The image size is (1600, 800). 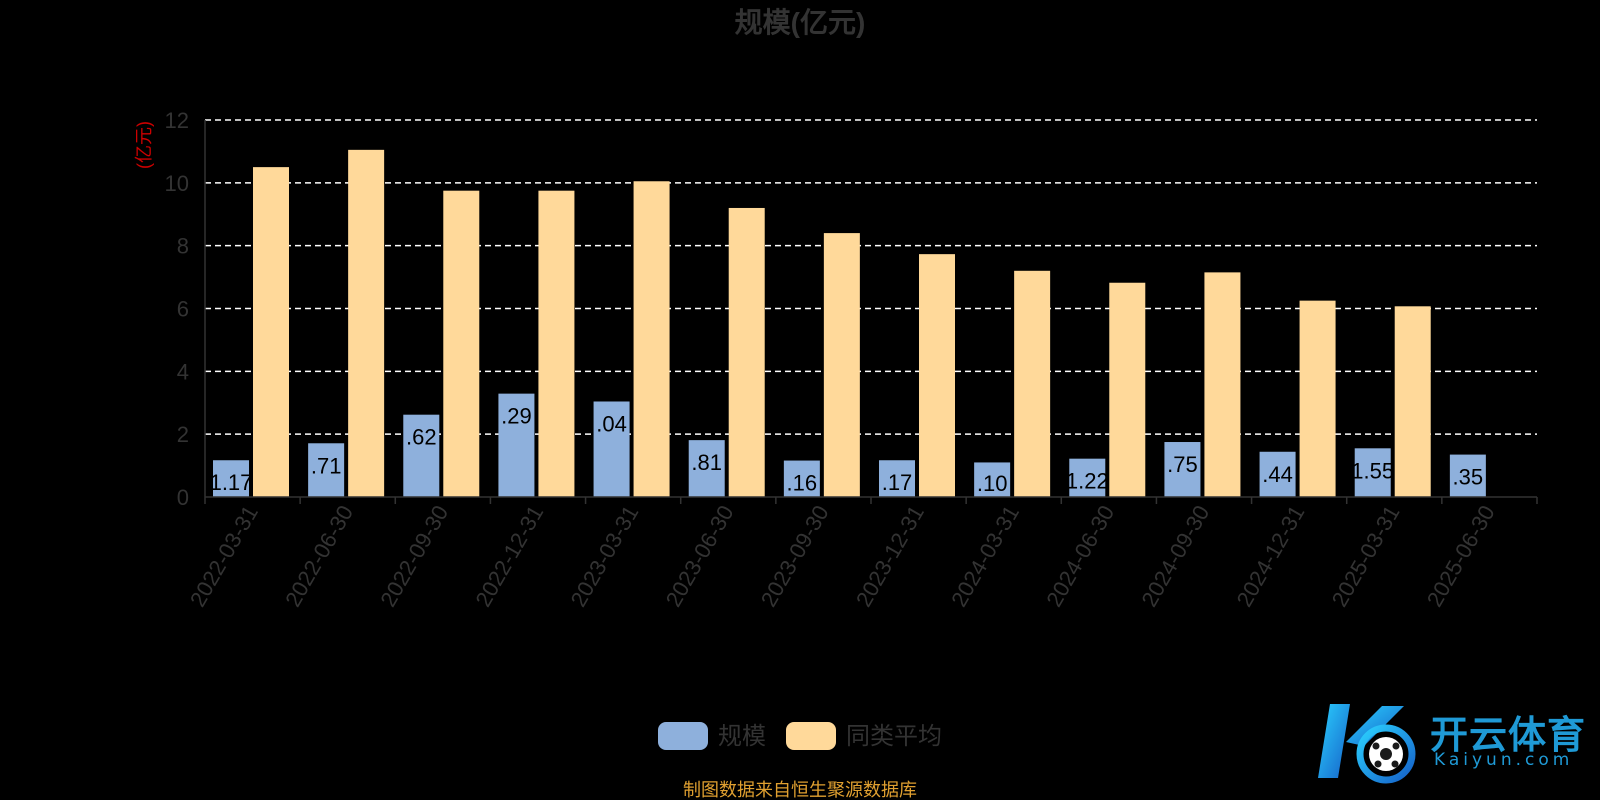 What do you see at coordinates (1504, 760) in the screenshot?
I see `logo-text-en: Kaiyun.com` at bounding box center [1504, 760].